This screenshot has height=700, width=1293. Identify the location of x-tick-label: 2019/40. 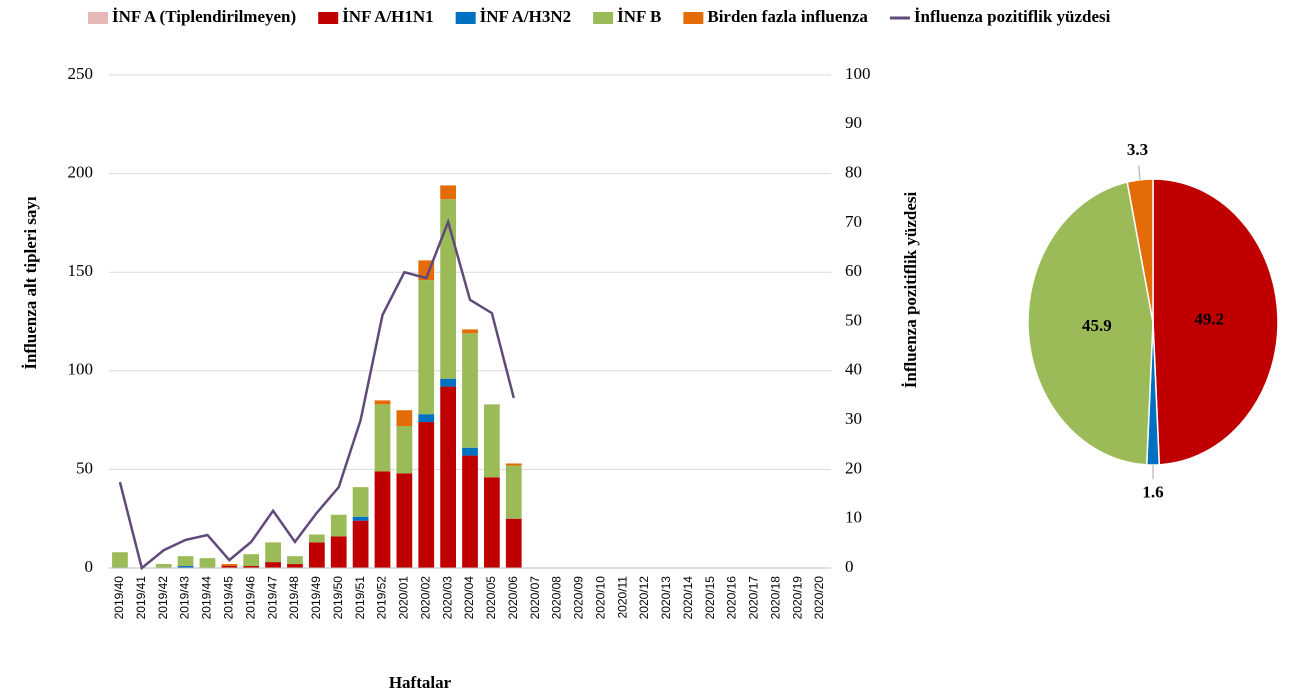
(119, 598).